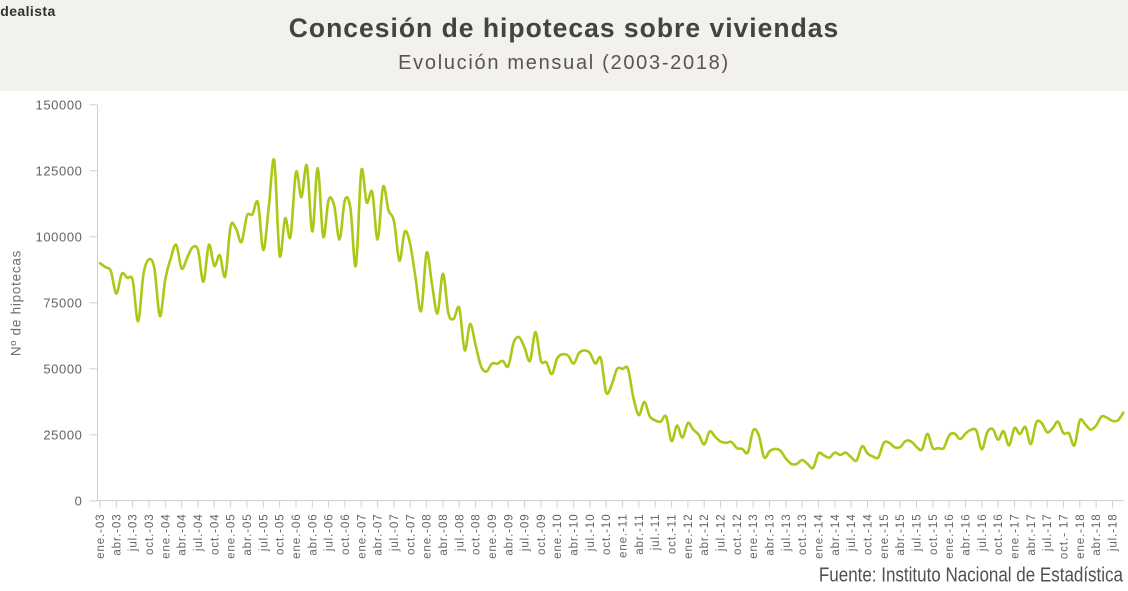  Describe the element at coordinates (1097, 535) in the screenshot. I see `svg-text: abr.-18` at that location.